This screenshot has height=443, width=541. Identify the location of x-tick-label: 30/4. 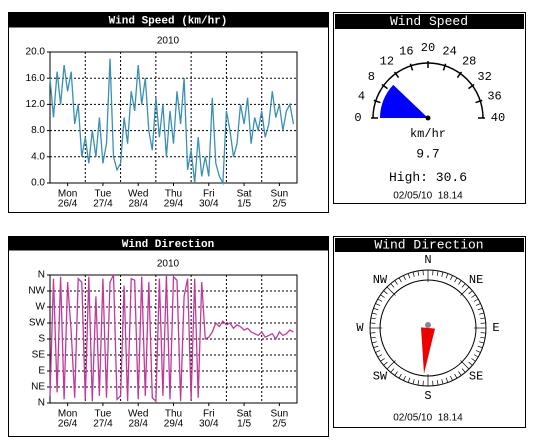
(209, 424).